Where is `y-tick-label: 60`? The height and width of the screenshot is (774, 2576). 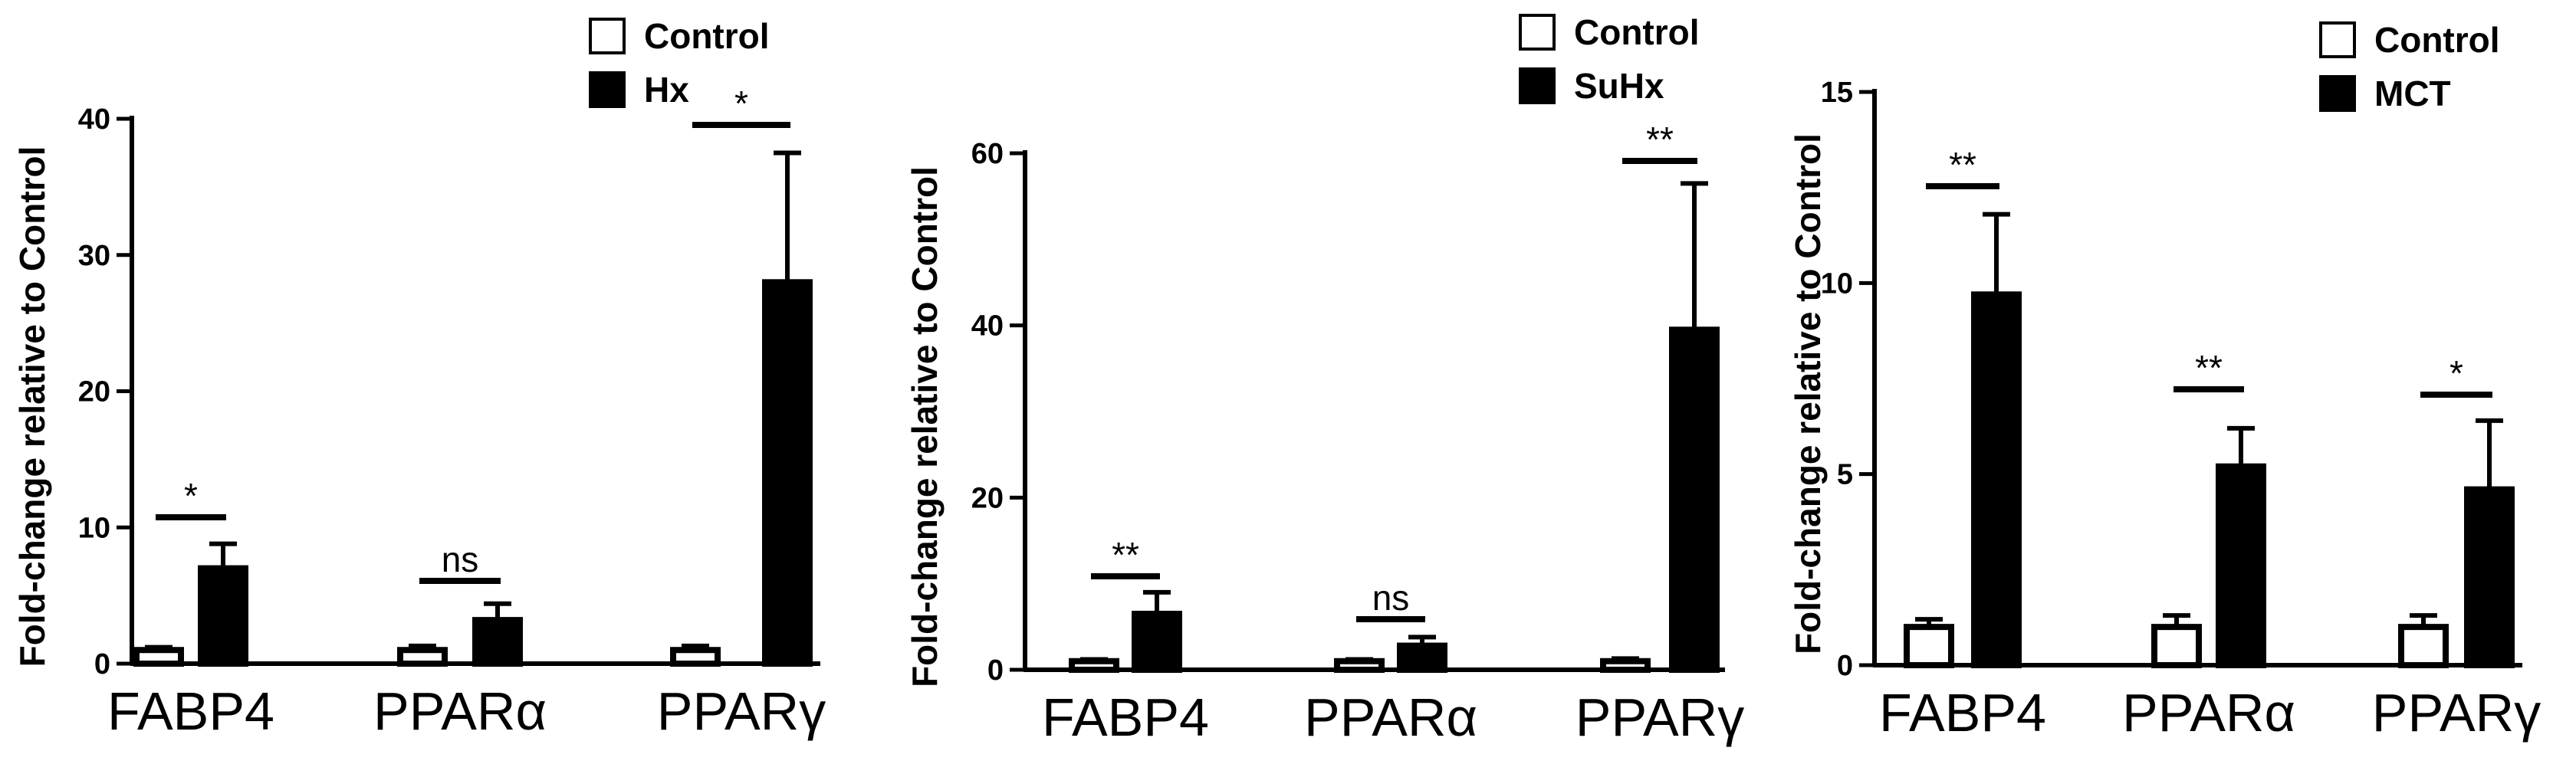
y-tick-label: 60 is located at coordinates (987, 154).